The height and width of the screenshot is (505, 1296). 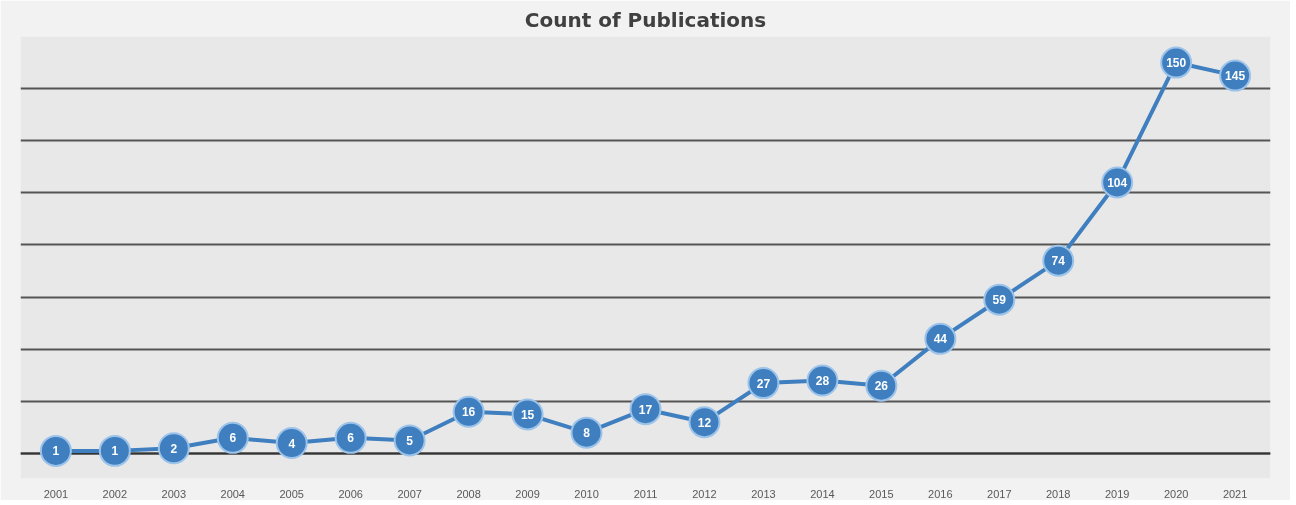 What do you see at coordinates (409, 493) in the screenshot?
I see `x-tick-label: 2007` at bounding box center [409, 493].